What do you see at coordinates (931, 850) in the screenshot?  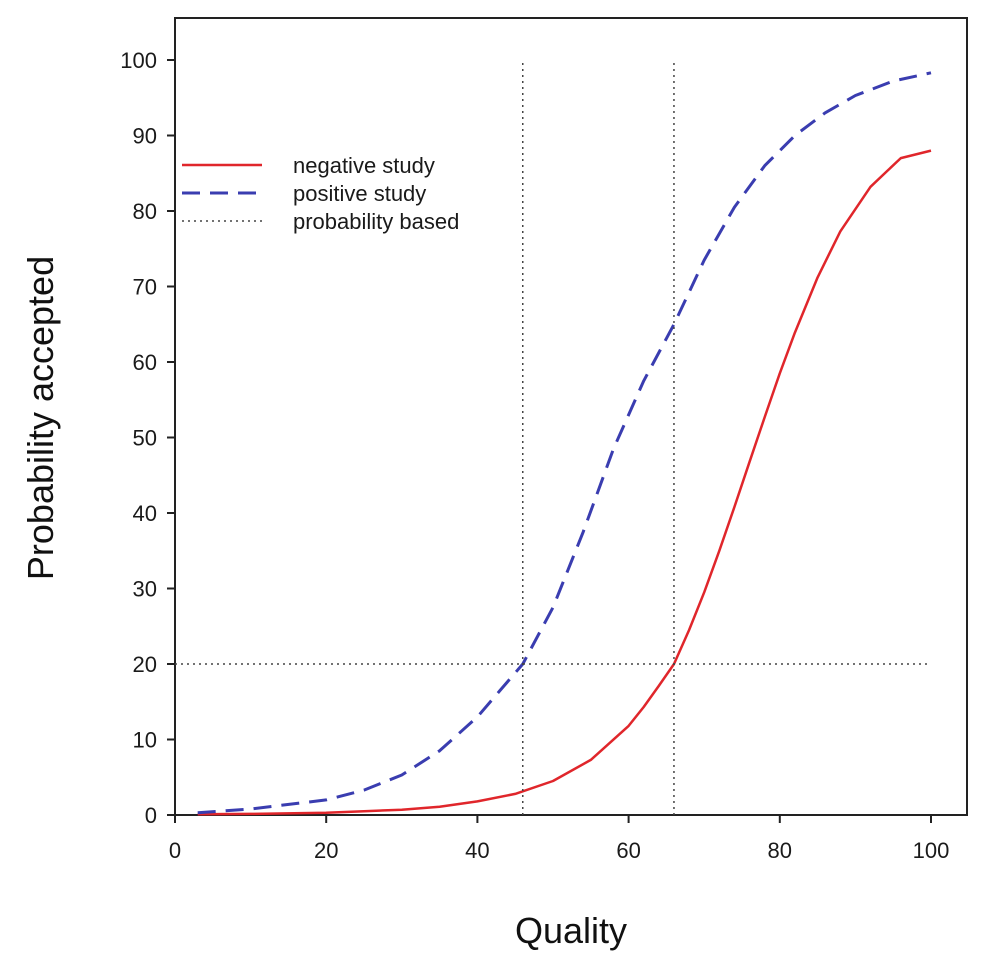 I see `x-tick-label: 100` at bounding box center [931, 850].